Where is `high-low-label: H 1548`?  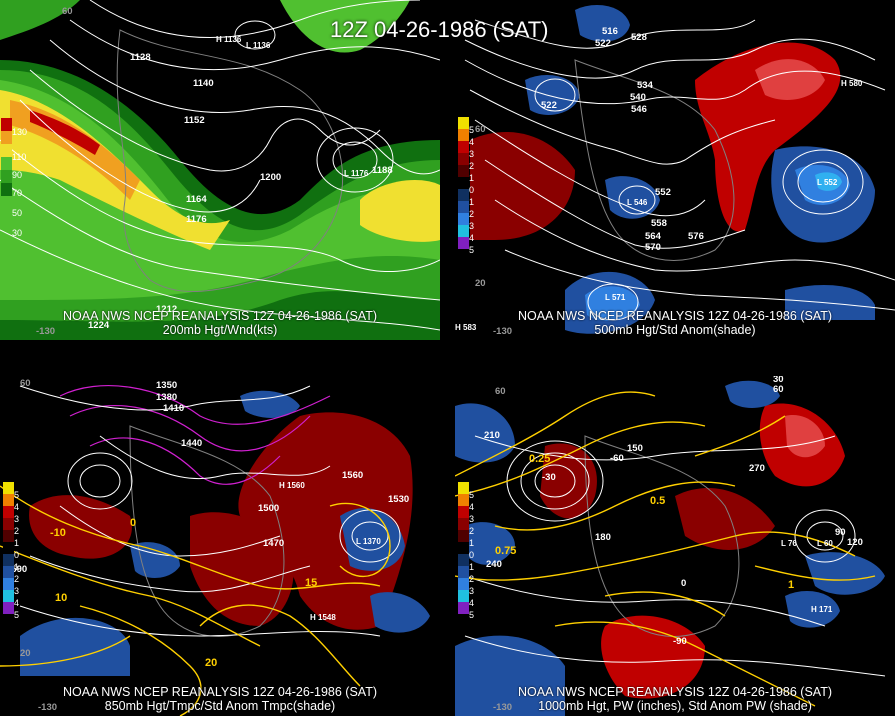 high-low-label: H 1548 is located at coordinates (323, 617).